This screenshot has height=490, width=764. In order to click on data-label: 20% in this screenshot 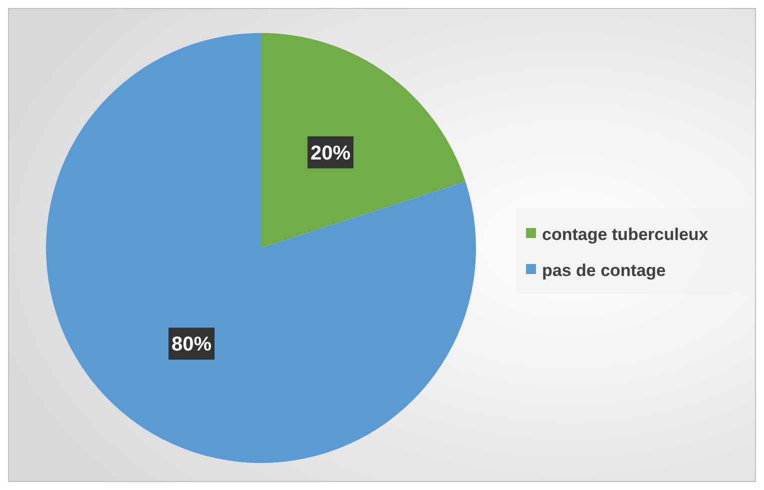, I will do `click(330, 153)`.